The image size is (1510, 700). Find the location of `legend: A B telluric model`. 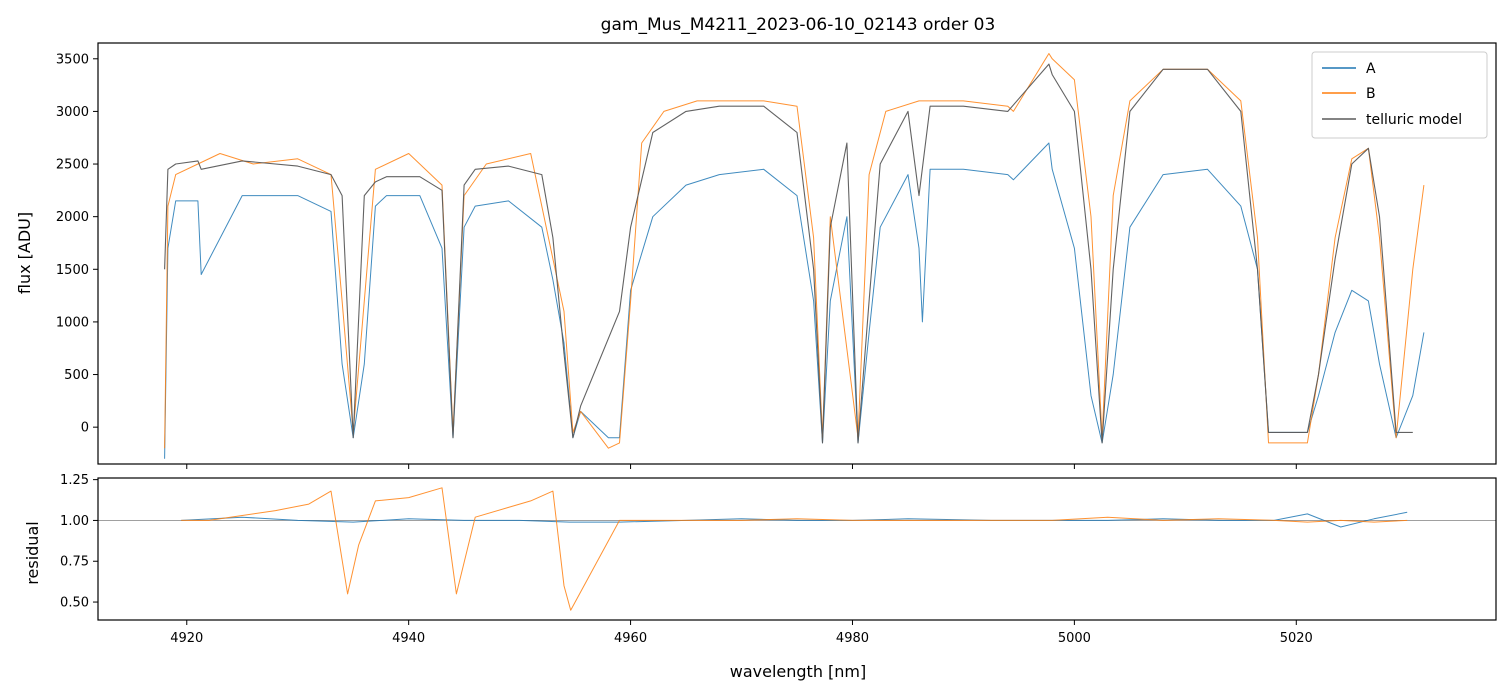

legend: A B telluric model is located at coordinates (1399, 95).